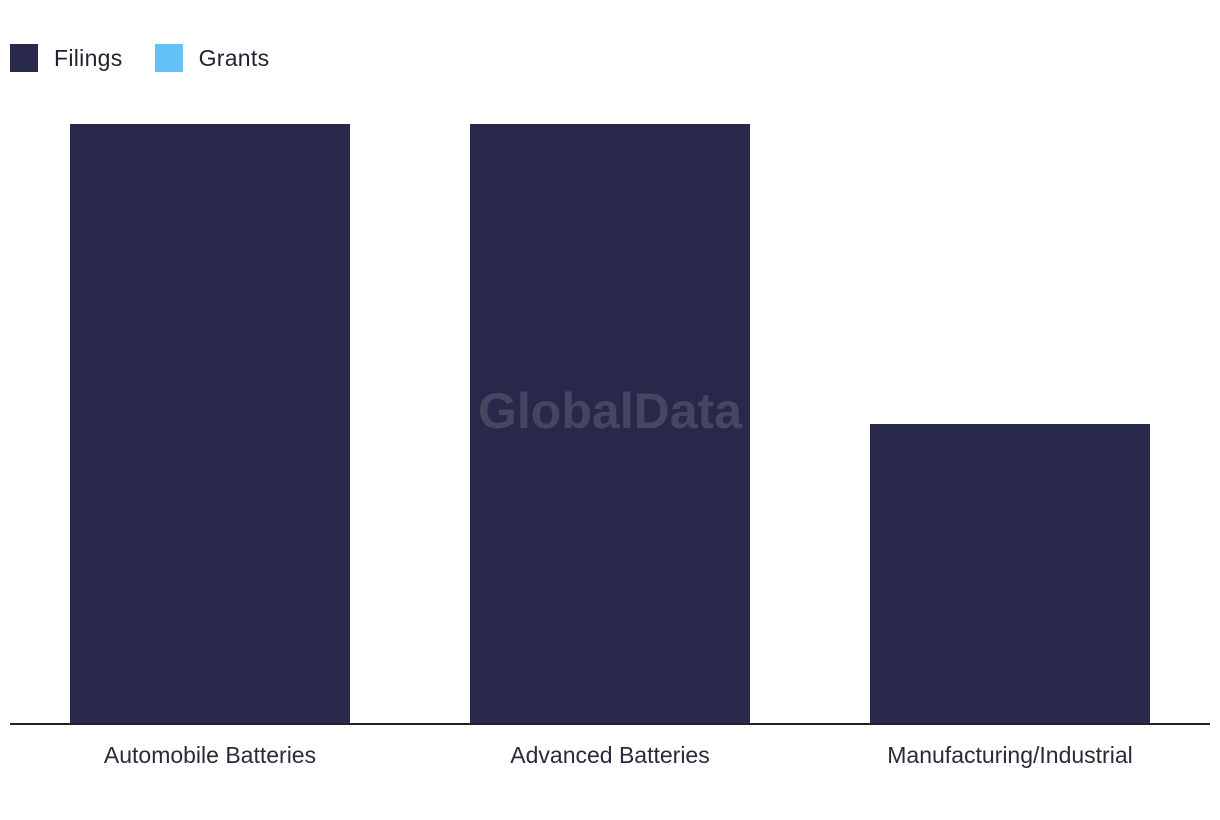 This screenshot has width=1220, height=820. I want to click on legend-swatch-grants, so click(168, 58).